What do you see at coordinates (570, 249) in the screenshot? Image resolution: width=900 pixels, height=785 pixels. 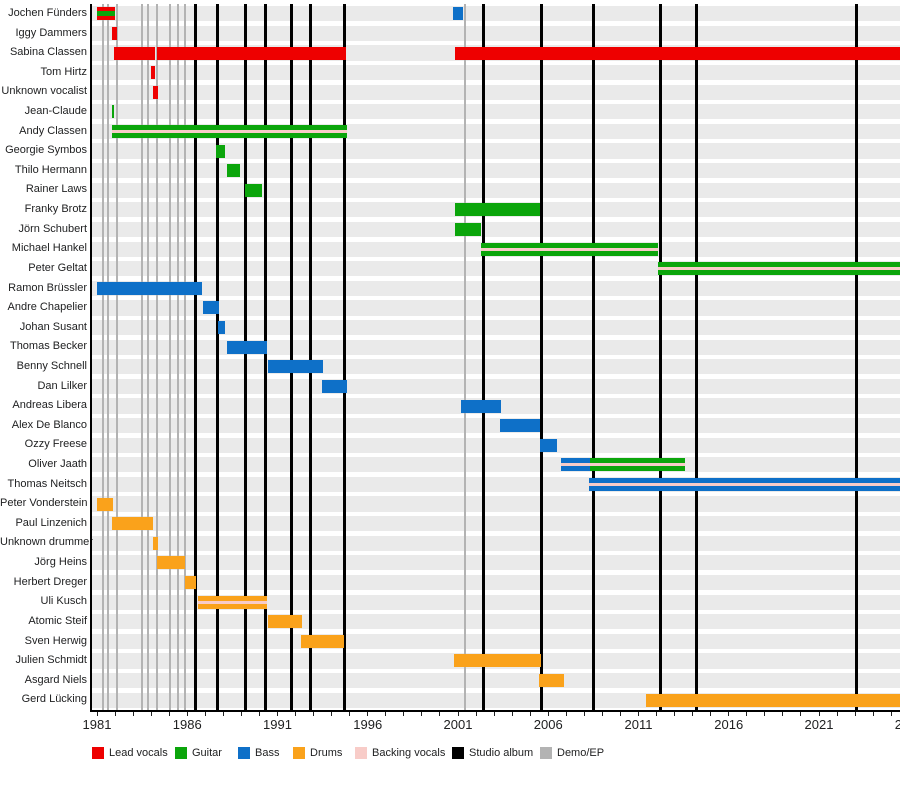 I see `member-bar-michael-hankel-guitar` at bounding box center [570, 249].